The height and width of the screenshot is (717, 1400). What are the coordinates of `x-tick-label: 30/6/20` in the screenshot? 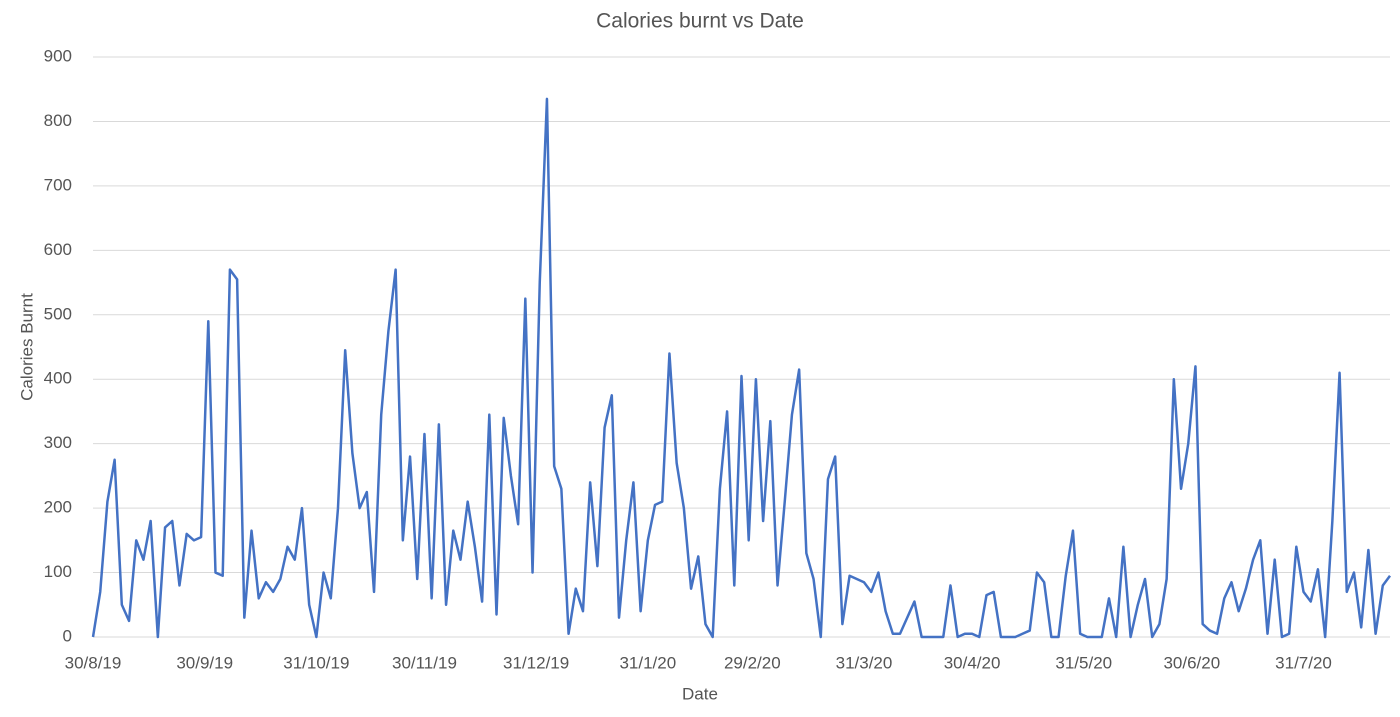 It's located at (1191, 662).